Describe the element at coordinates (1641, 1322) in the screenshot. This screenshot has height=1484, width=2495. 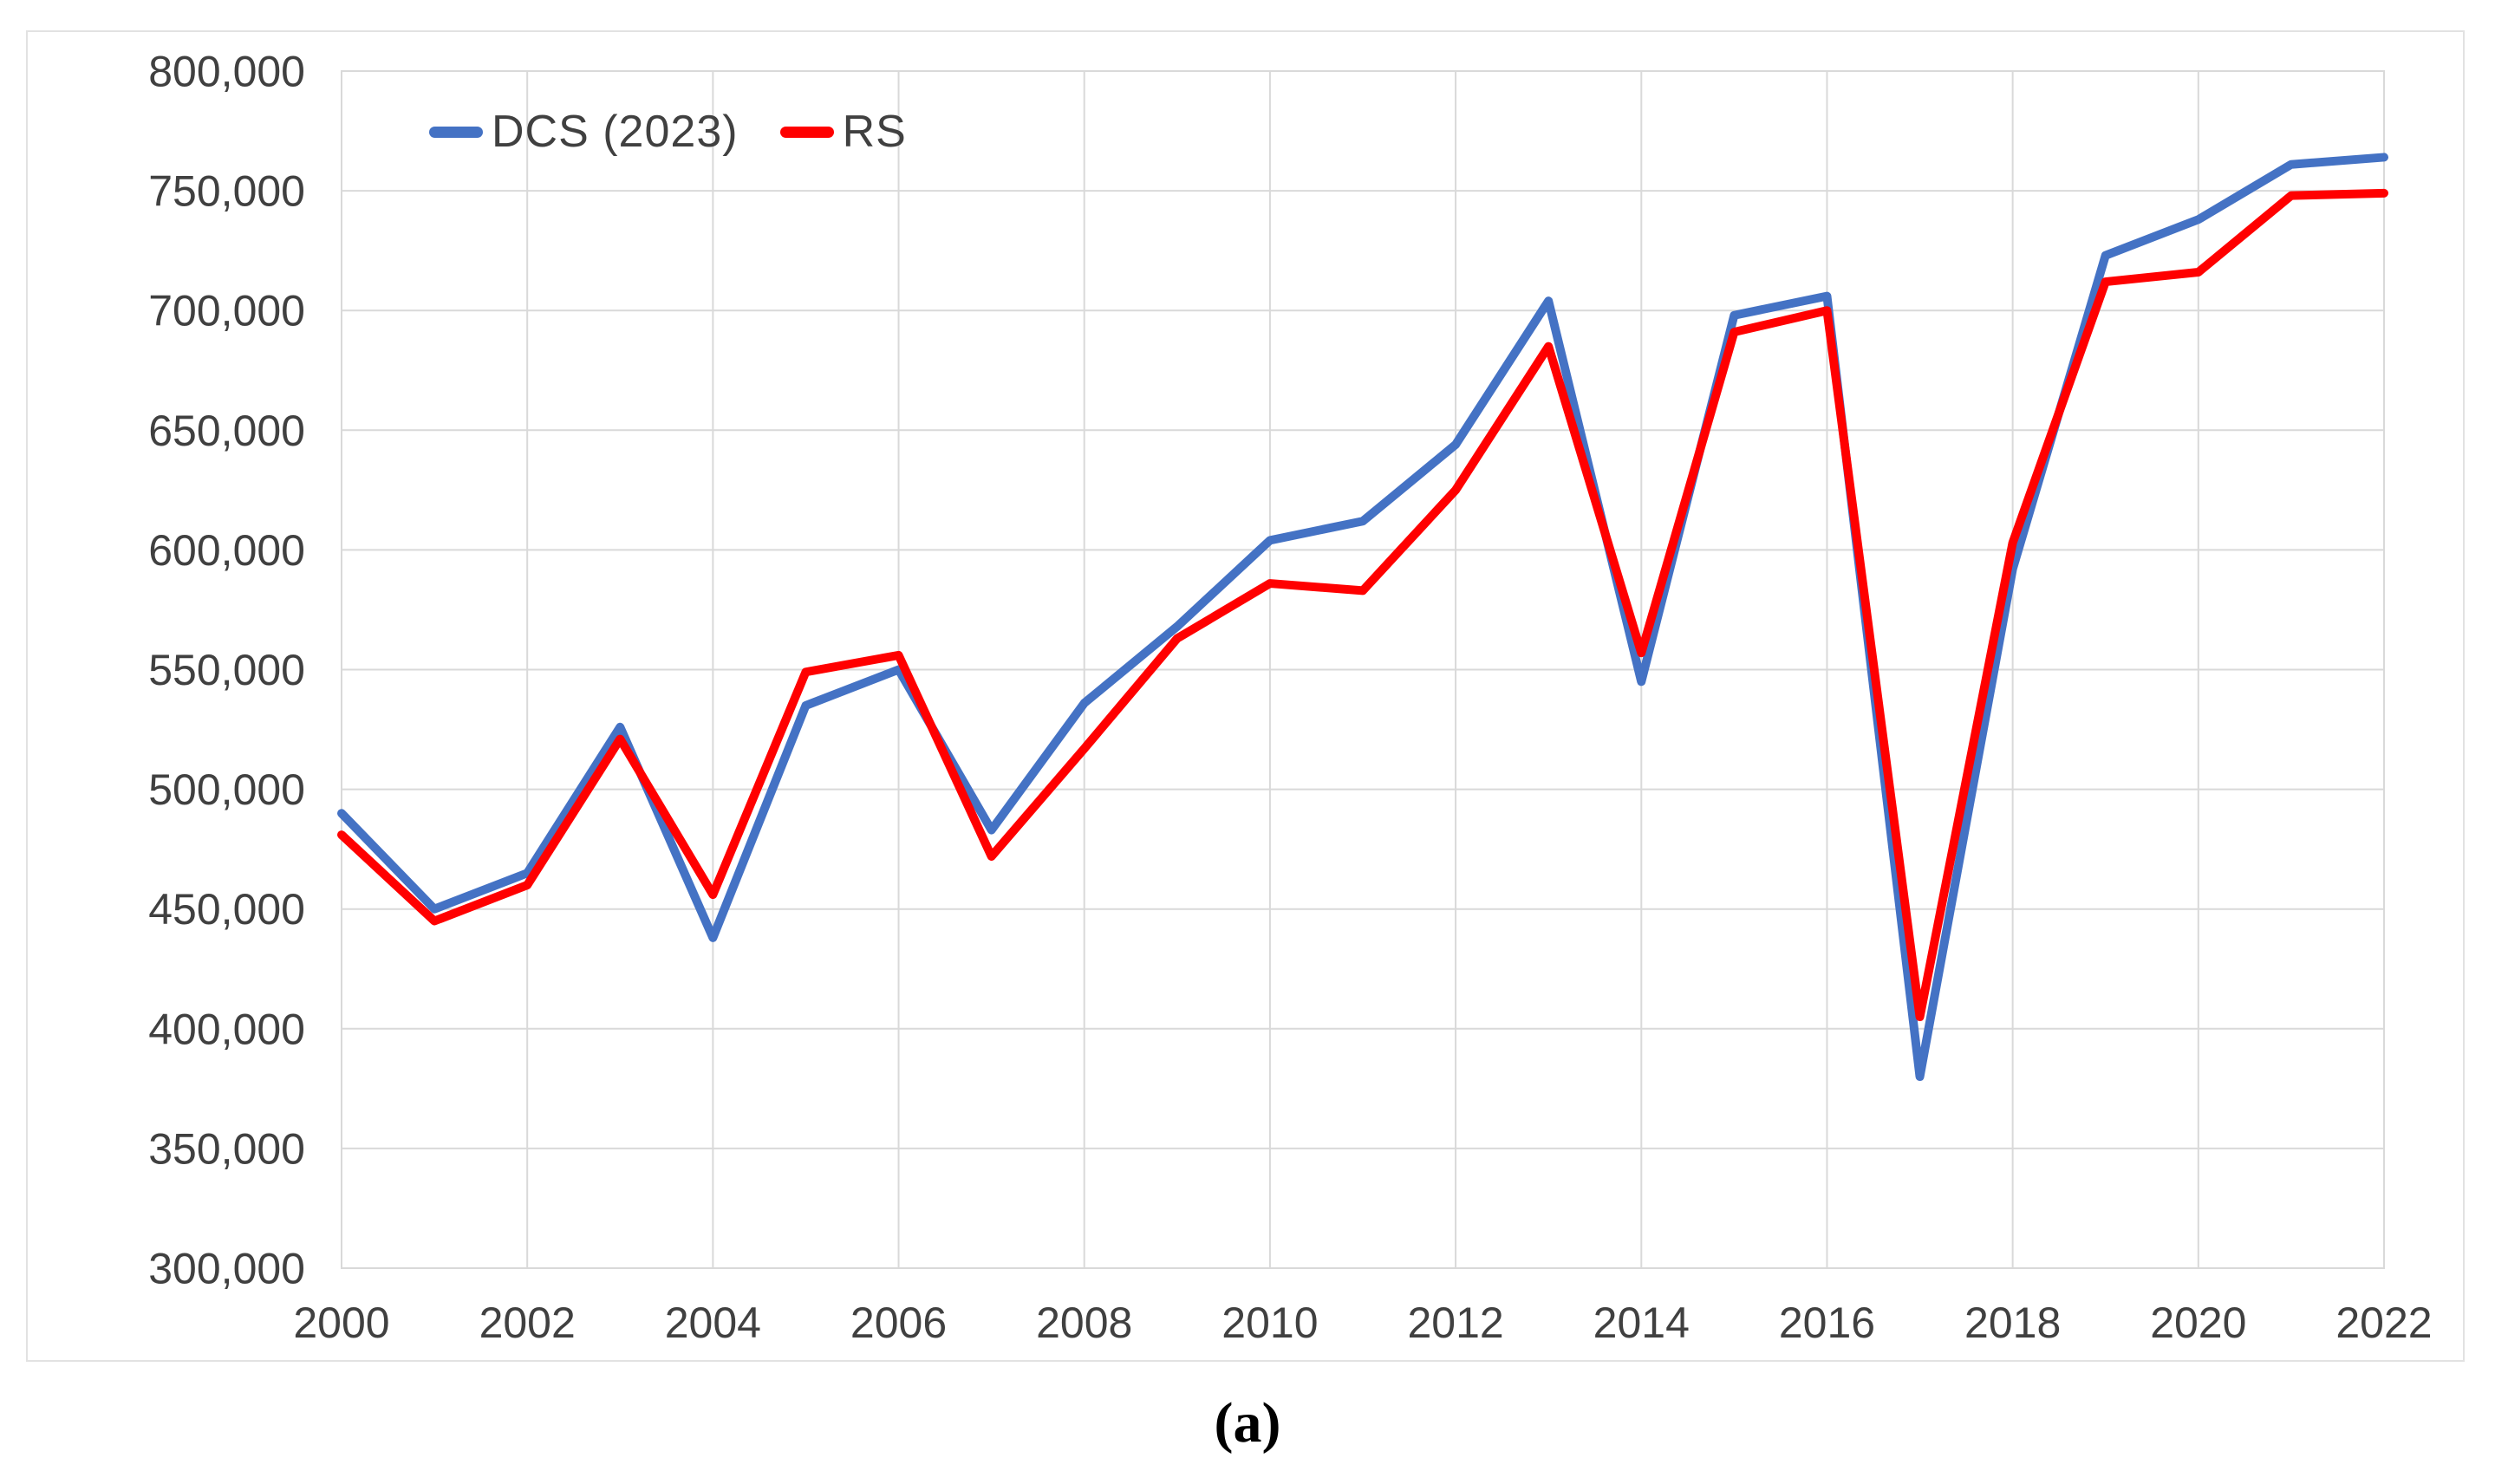
I see `x-tick-label: 2014` at that location.